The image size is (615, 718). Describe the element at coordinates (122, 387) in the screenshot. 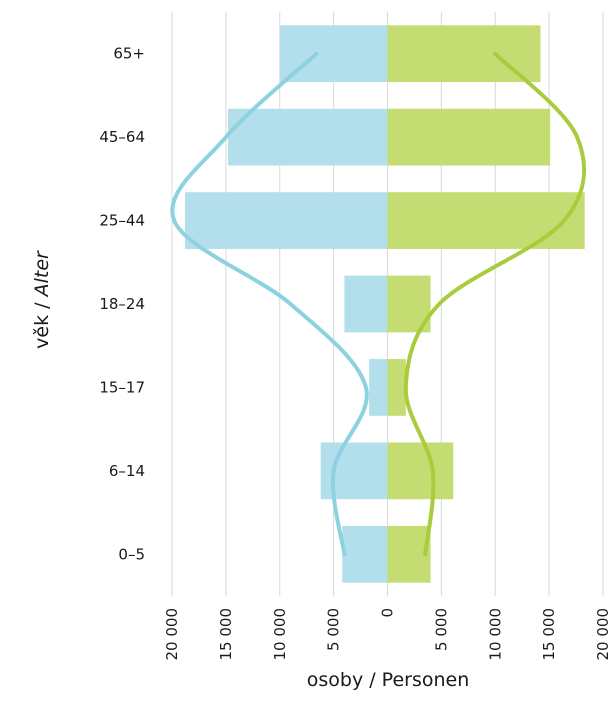

I see `category-label: 15–17` at that location.